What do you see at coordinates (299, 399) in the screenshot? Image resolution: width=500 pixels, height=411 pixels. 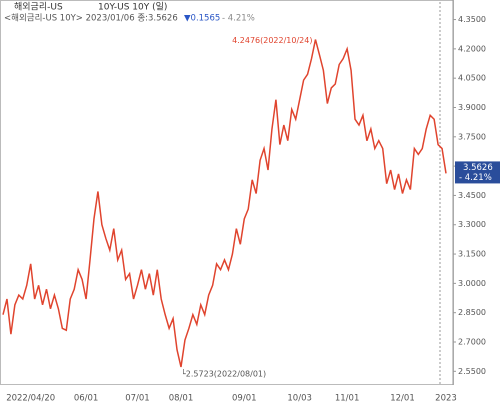 I see `x-tick-label: 10/03` at bounding box center [299, 399].